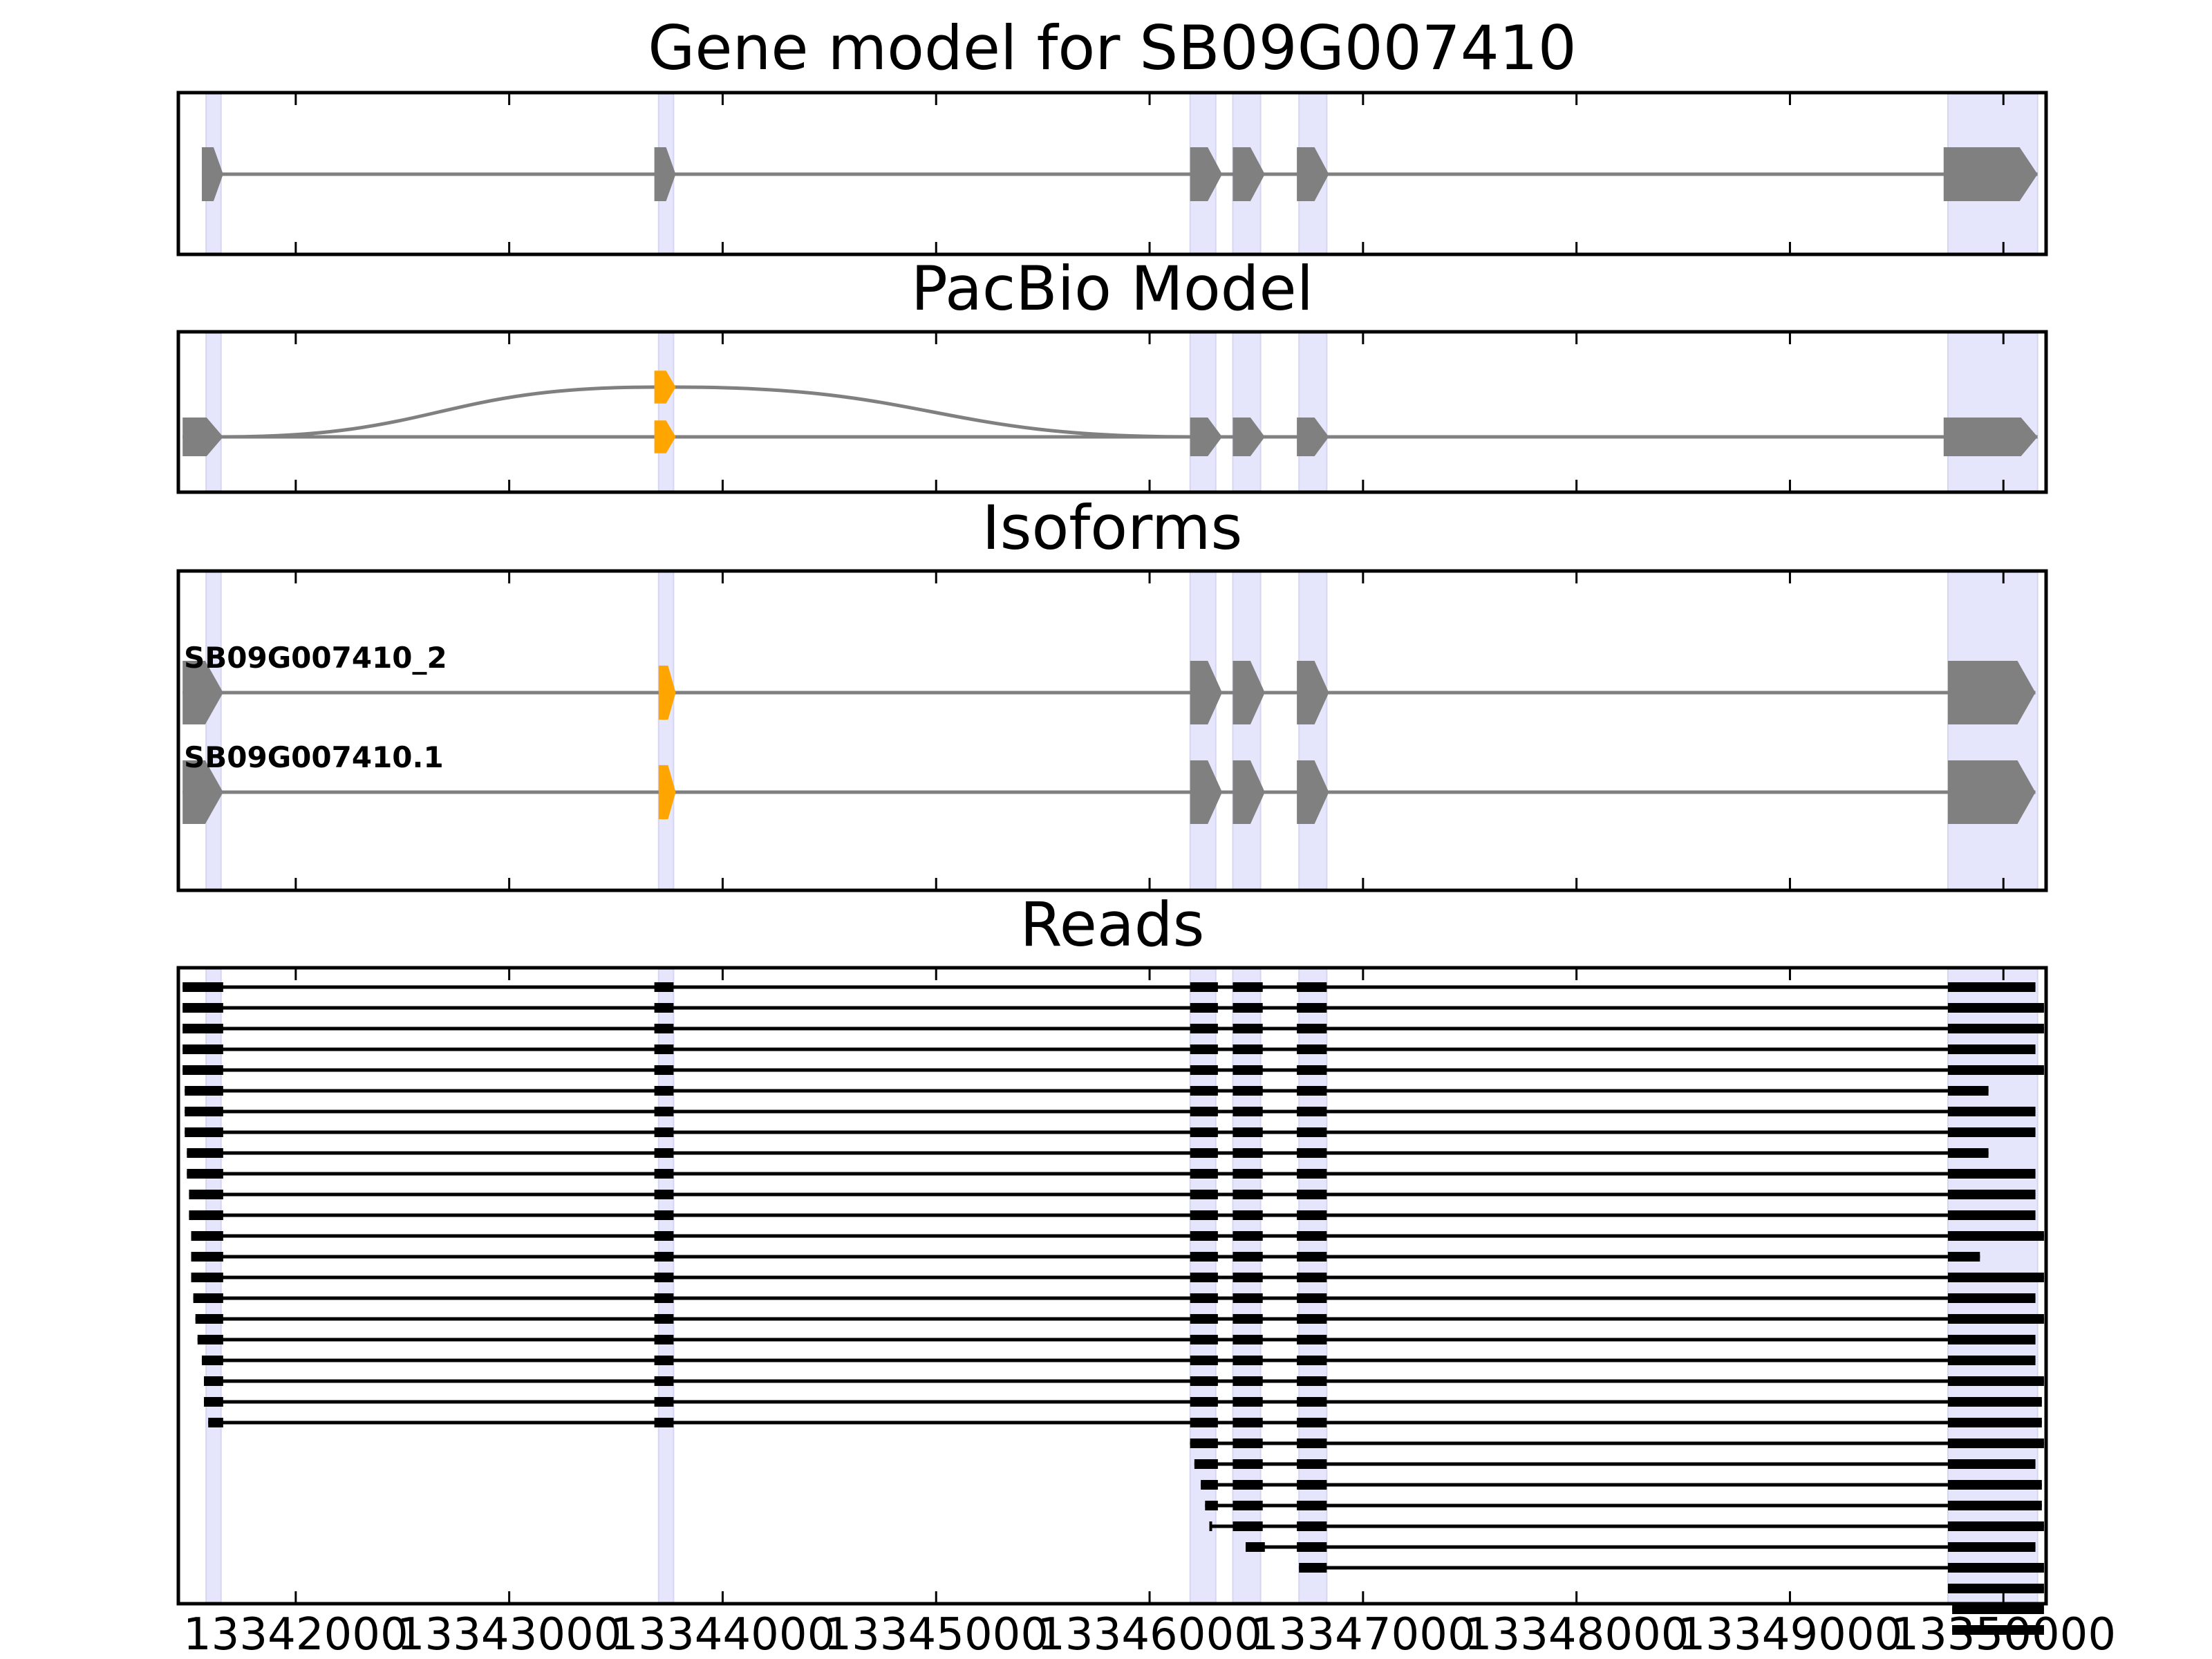  What do you see at coordinates (296, 1634) in the screenshot?
I see `x-tick-label: 13342000` at bounding box center [296, 1634].